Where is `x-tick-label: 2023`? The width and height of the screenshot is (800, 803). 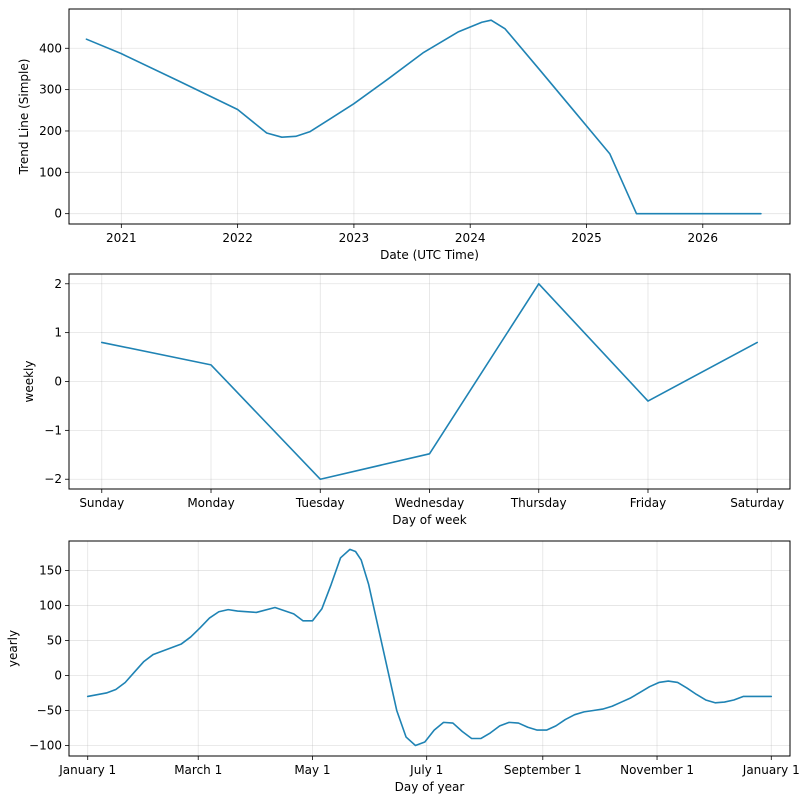
x-tick-label: 2023 is located at coordinates (354, 238).